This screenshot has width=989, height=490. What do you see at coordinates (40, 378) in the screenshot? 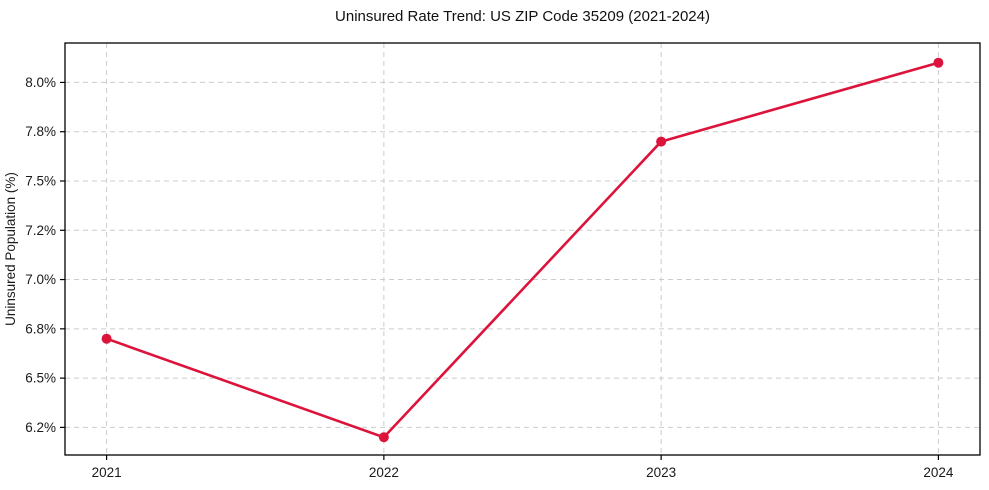
I see `y-tick-label: 6.5%` at bounding box center [40, 378].